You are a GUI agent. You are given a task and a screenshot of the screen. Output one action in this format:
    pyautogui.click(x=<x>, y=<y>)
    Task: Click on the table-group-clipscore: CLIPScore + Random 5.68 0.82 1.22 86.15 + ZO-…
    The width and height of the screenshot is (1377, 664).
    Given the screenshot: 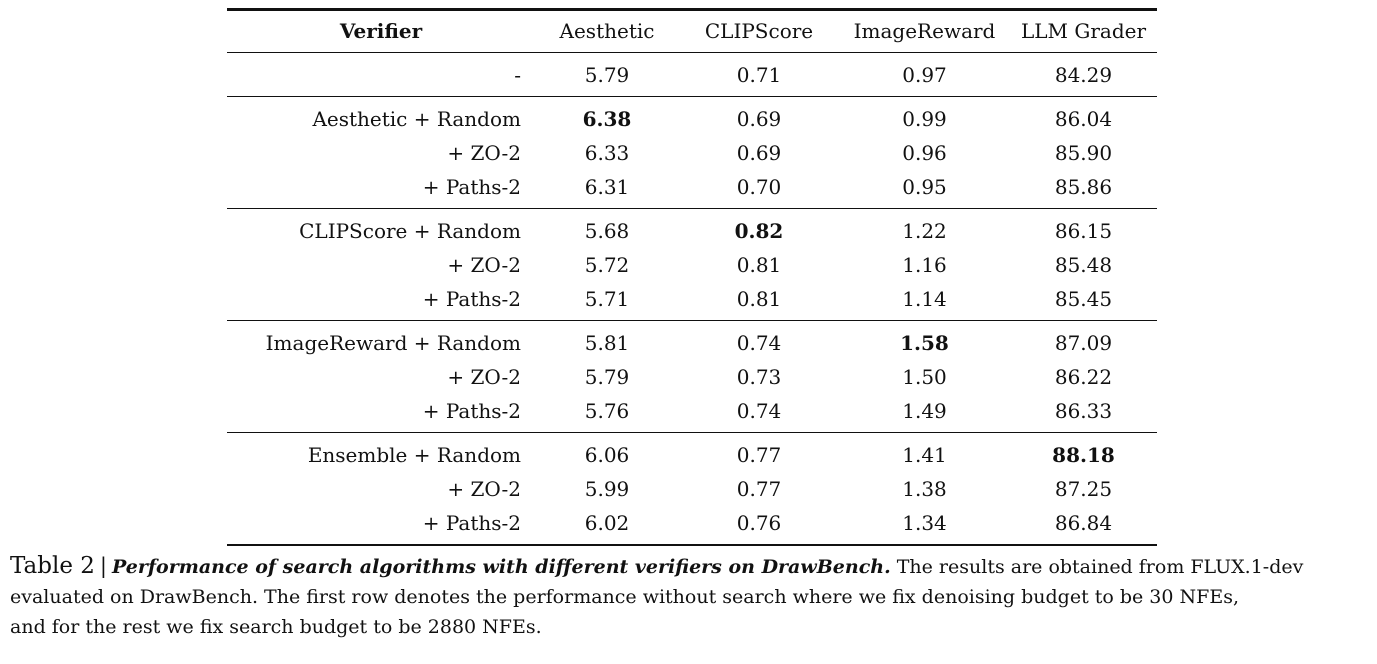 What is the action you would take?
    pyautogui.click(x=692, y=264)
    